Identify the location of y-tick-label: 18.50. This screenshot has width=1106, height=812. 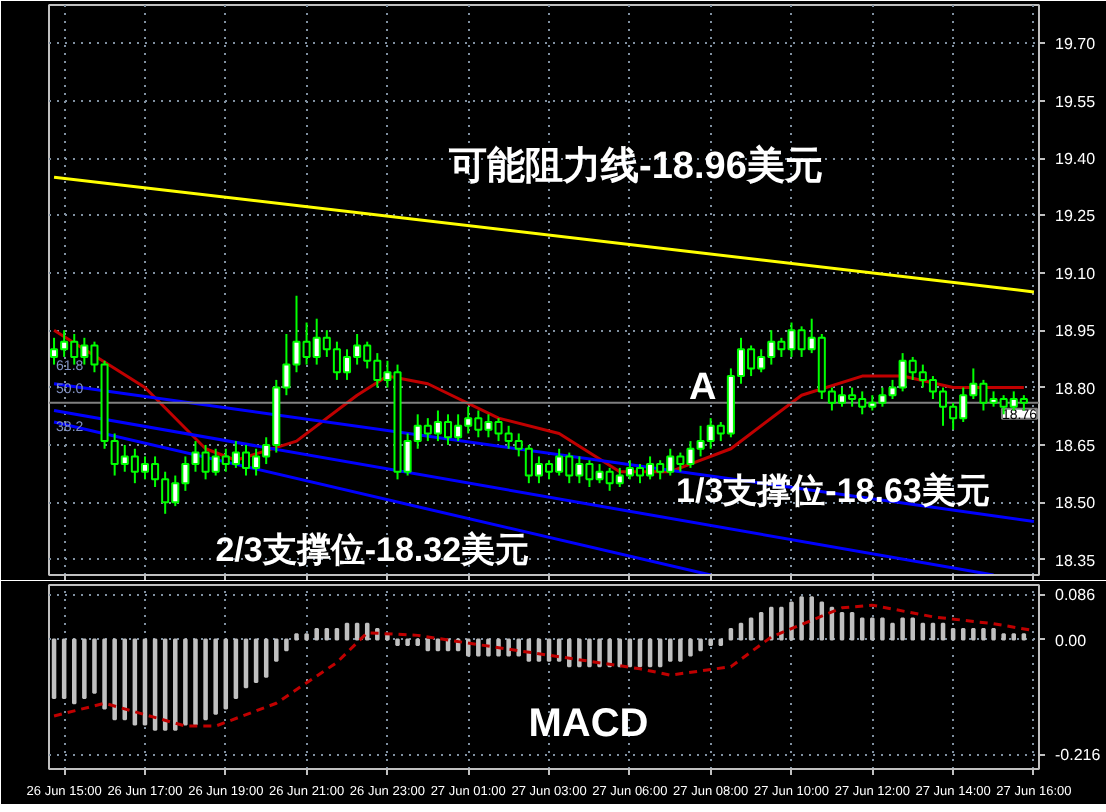
(1076, 503).